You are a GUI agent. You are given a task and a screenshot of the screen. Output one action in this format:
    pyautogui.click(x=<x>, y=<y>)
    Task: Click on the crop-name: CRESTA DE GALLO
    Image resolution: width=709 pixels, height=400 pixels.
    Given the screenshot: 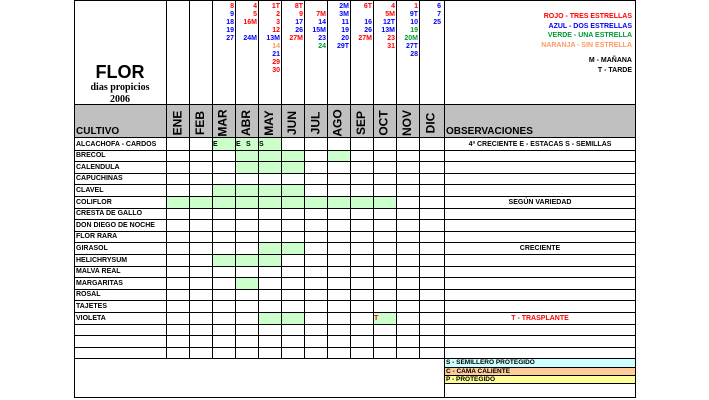 What is the action you would take?
    pyautogui.click(x=109, y=214)
    